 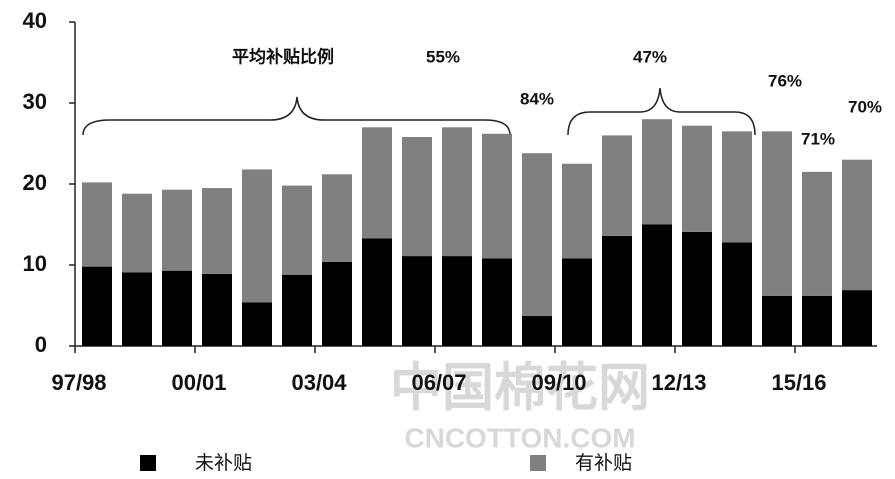 What do you see at coordinates (520, 389) in the screenshot?
I see `watermark: 中国棉花网` at bounding box center [520, 389].